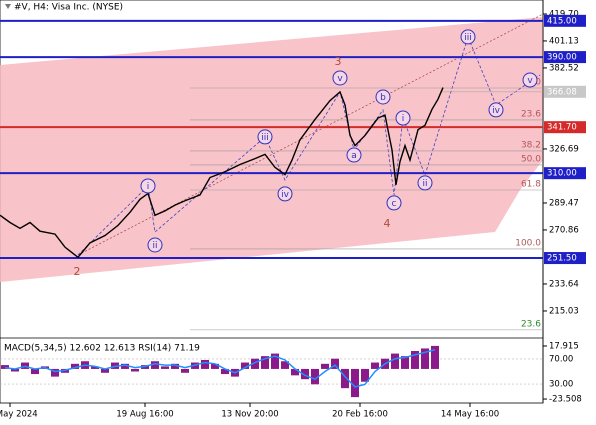 The width and height of the screenshot is (596, 425). I want to click on x-tick-label: 19 Aug 16:00, so click(144, 415).